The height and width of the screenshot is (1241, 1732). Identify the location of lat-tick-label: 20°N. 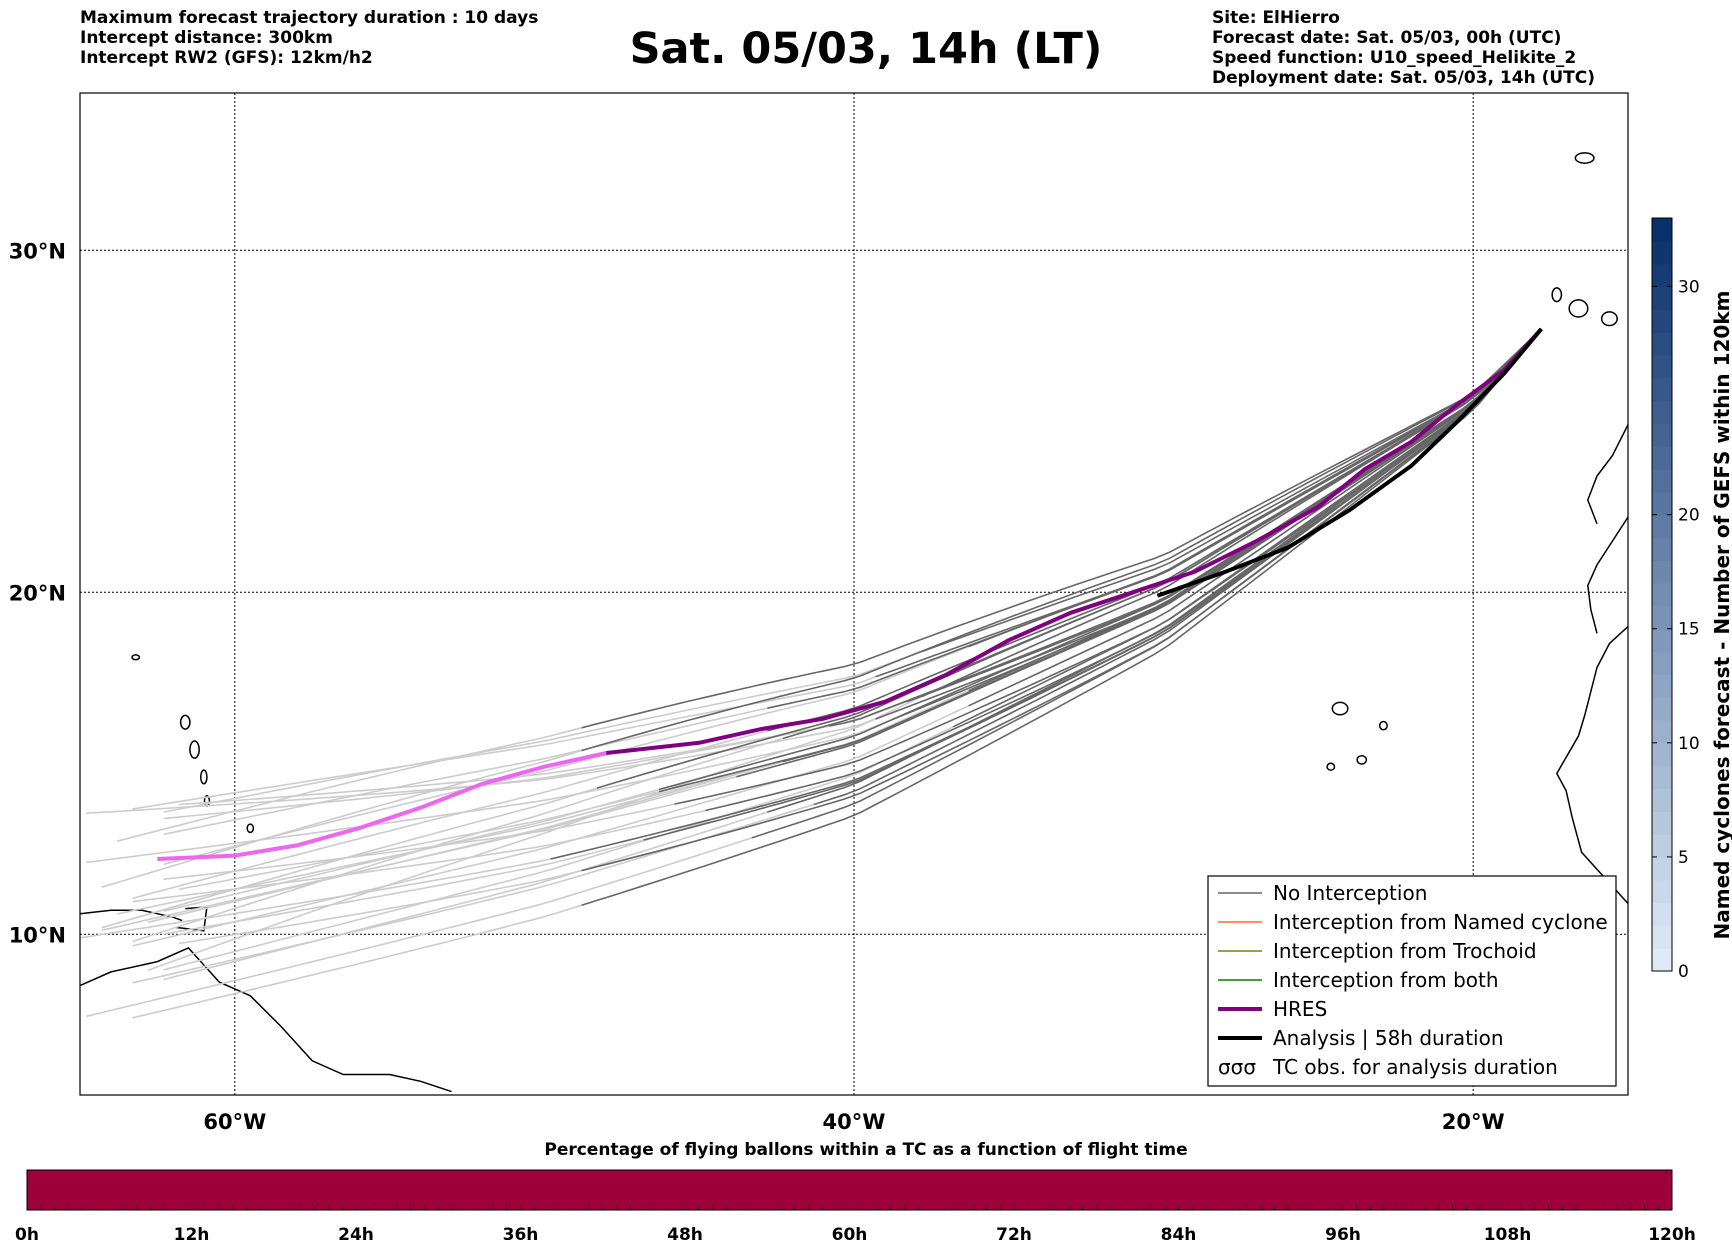
(37, 593).